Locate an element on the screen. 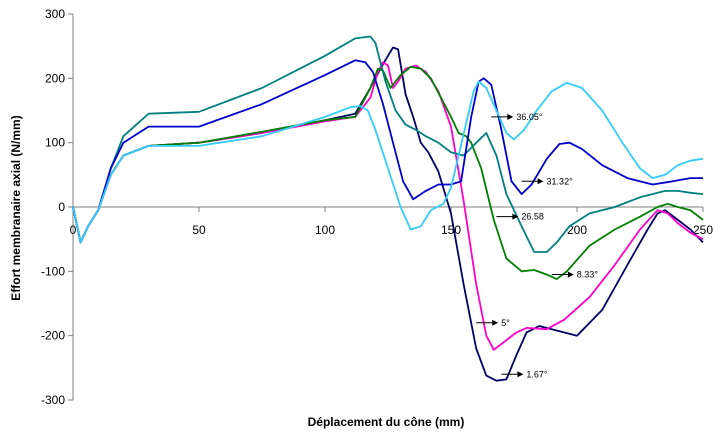  x-tick-label: 250 is located at coordinates (703, 230).